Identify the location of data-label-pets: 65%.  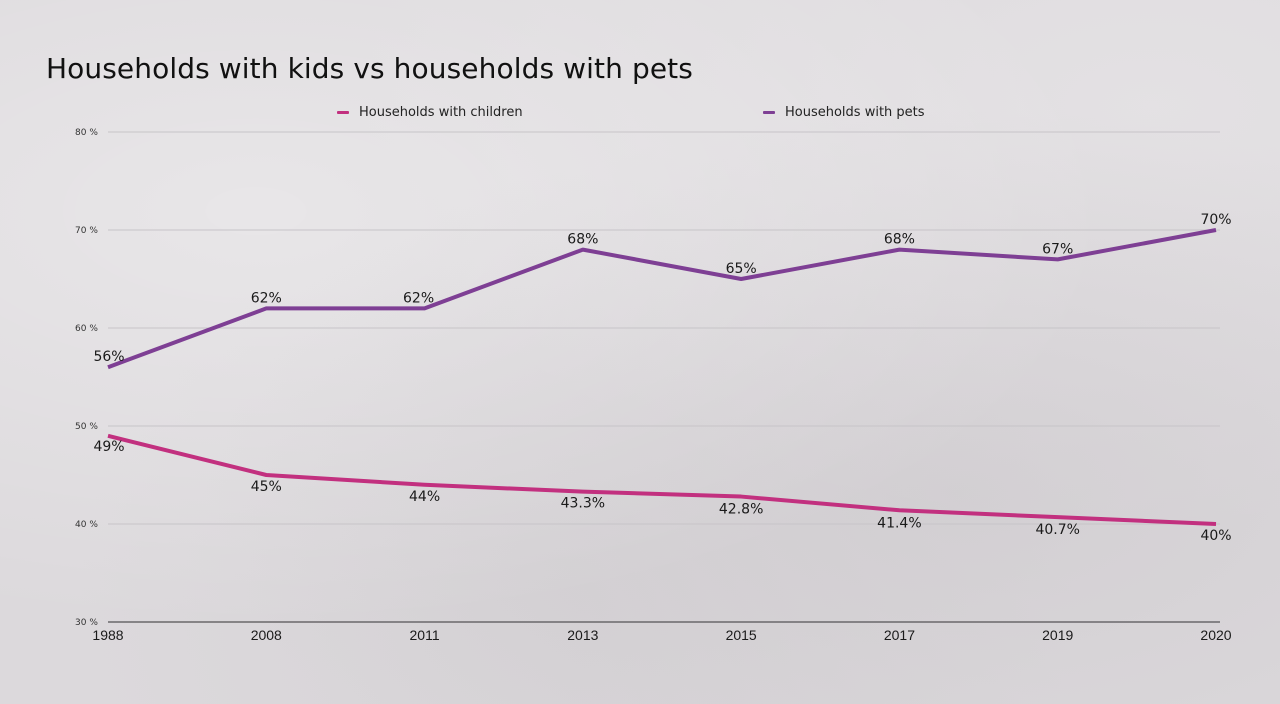
(741, 269).